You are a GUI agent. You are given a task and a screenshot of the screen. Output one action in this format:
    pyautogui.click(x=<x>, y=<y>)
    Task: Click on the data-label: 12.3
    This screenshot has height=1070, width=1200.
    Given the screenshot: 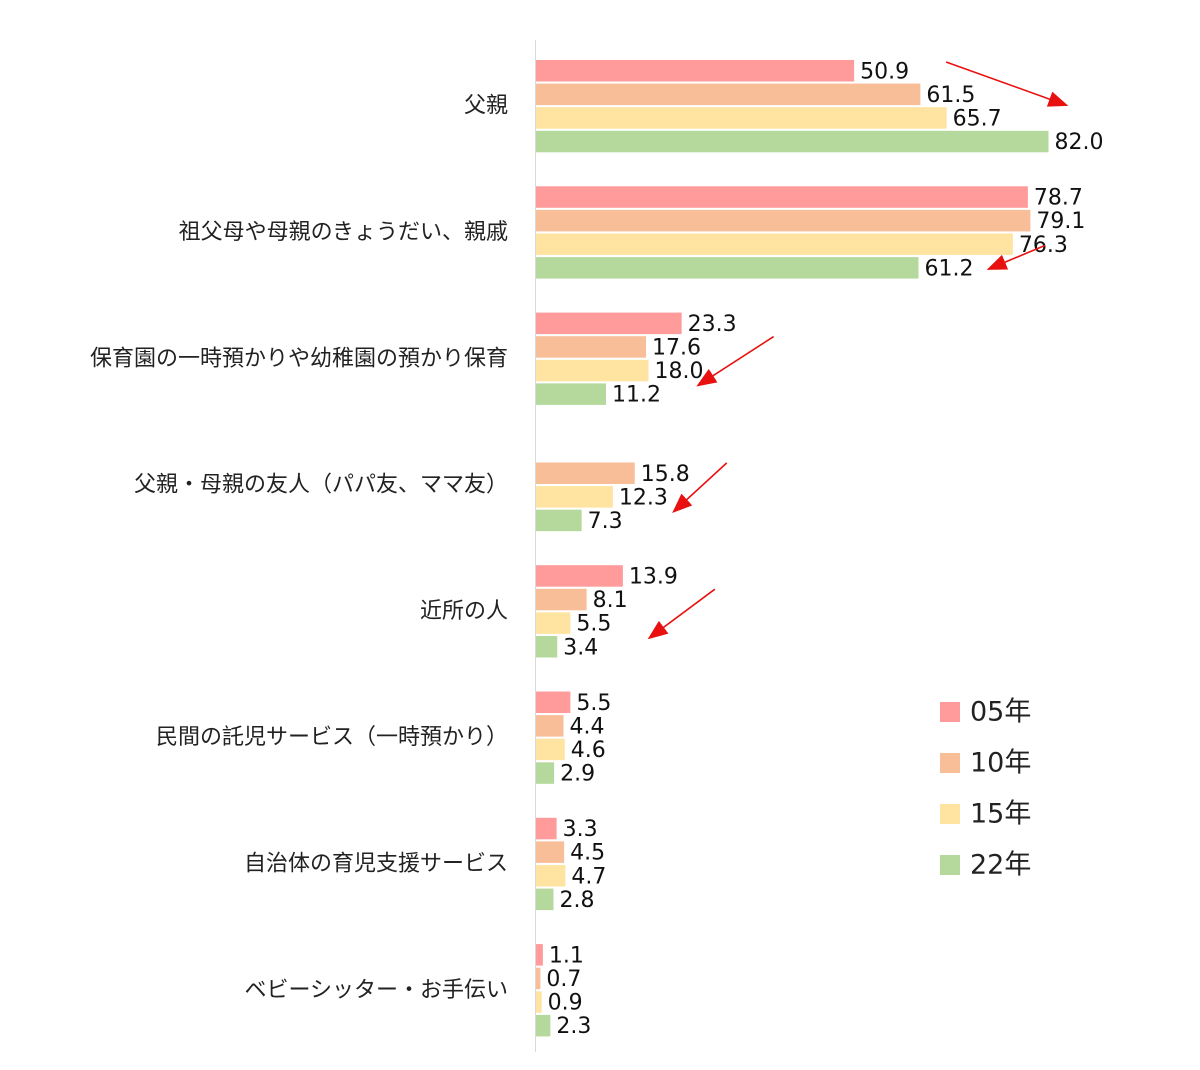 What is the action you would take?
    pyautogui.click(x=643, y=497)
    